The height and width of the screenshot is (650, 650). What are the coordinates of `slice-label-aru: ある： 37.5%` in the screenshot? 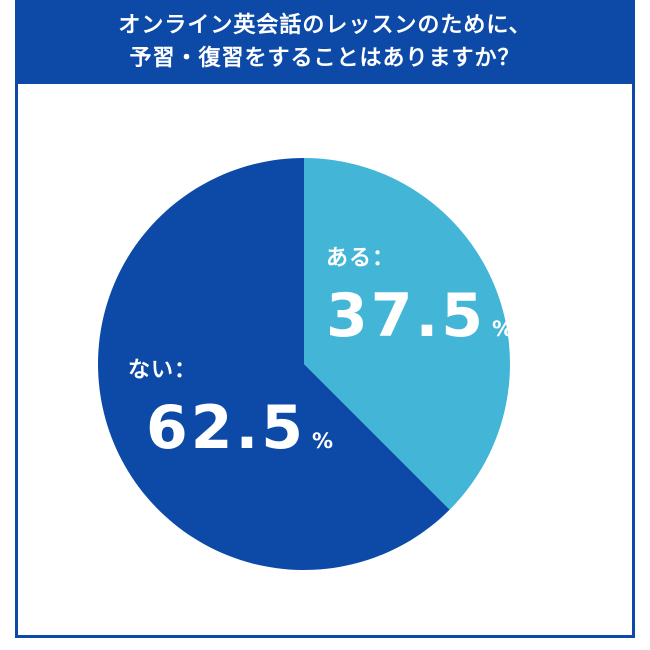 It's located at (419, 293).